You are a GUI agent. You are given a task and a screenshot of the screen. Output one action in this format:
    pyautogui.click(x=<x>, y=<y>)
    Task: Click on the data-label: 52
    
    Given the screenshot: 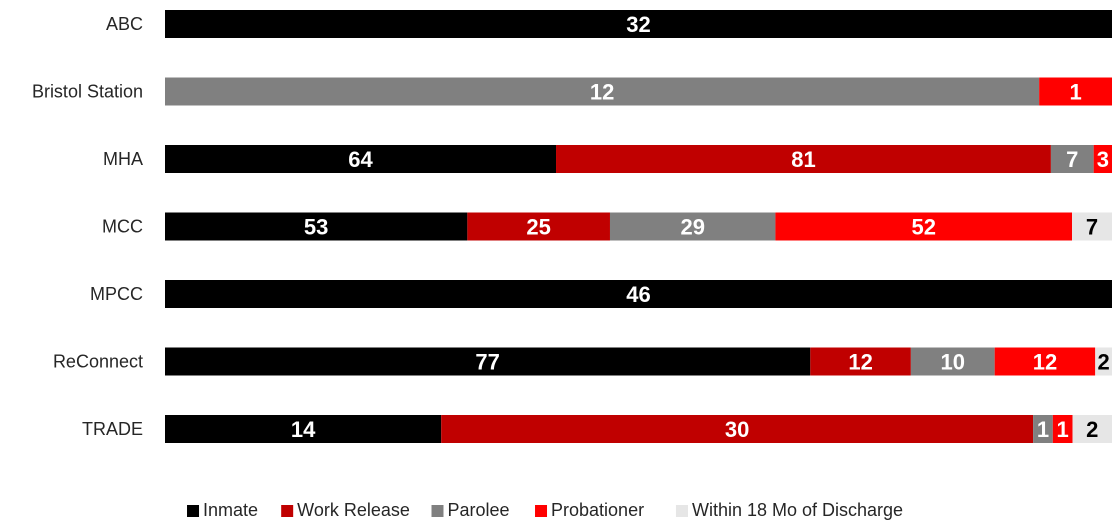 What is the action you would take?
    pyautogui.click(x=923, y=227)
    